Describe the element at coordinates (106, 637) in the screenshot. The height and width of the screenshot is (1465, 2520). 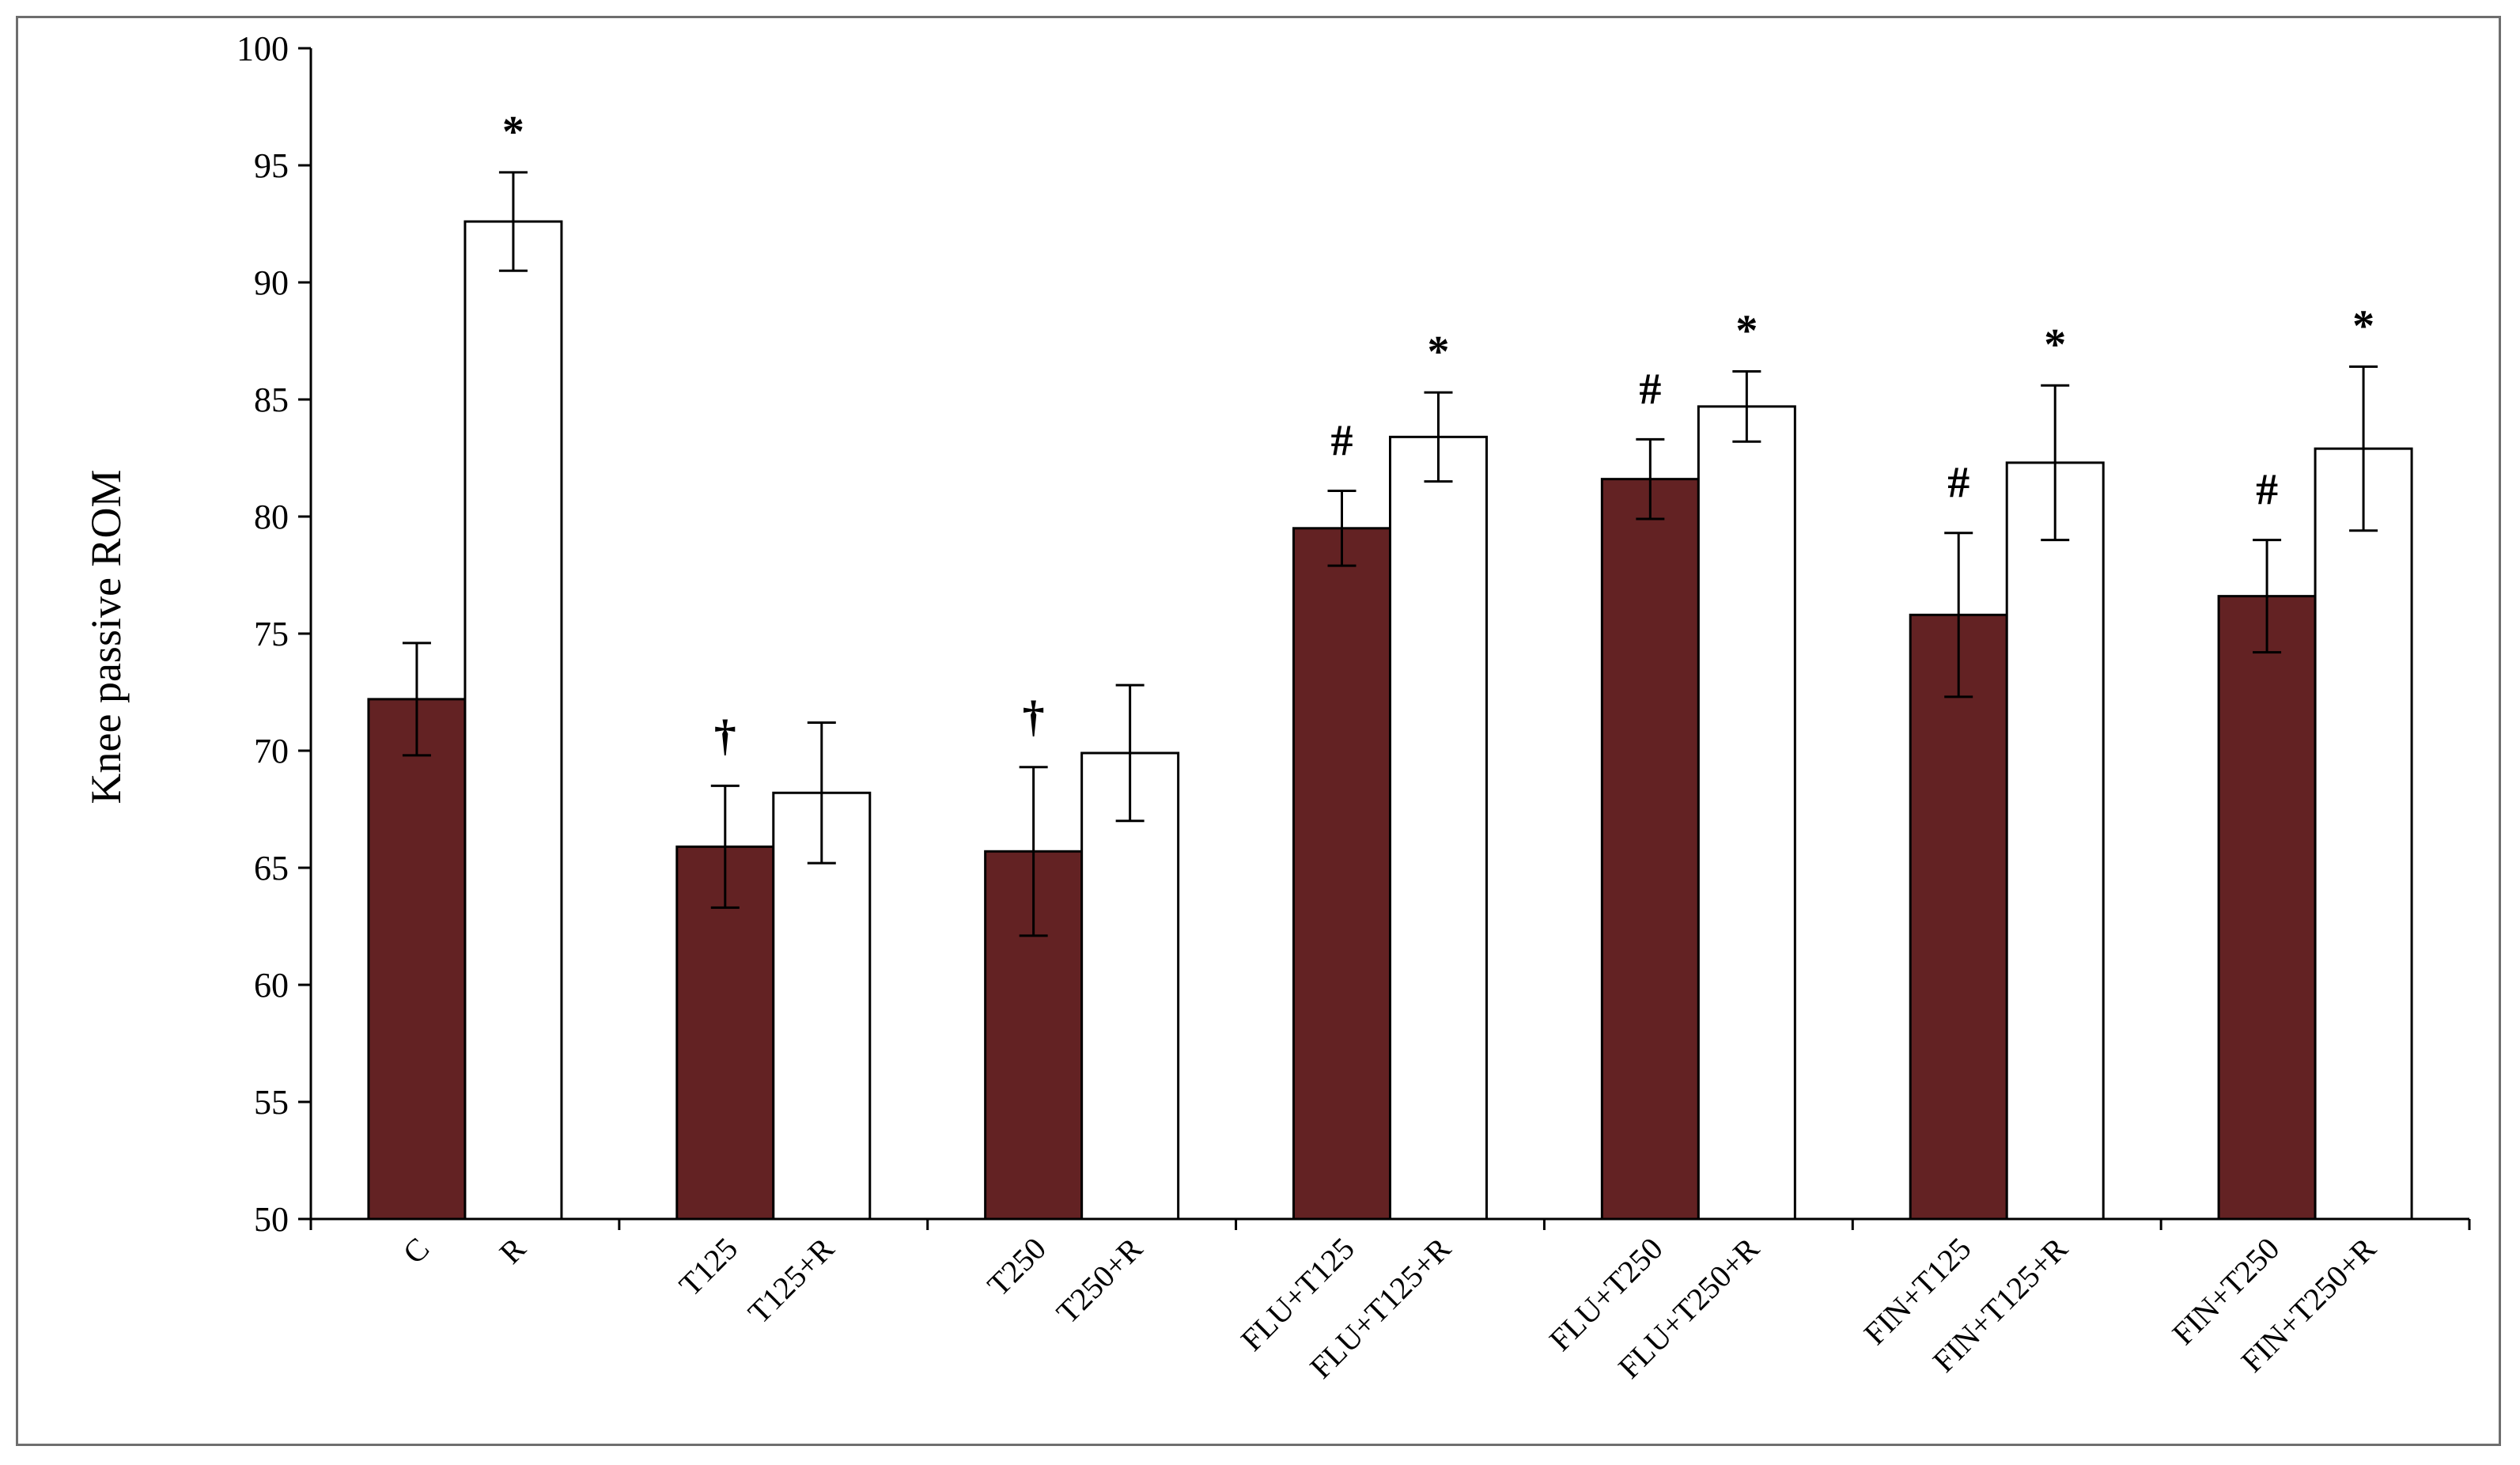
I see `y-axis-title: Knee passive ROM` at that location.